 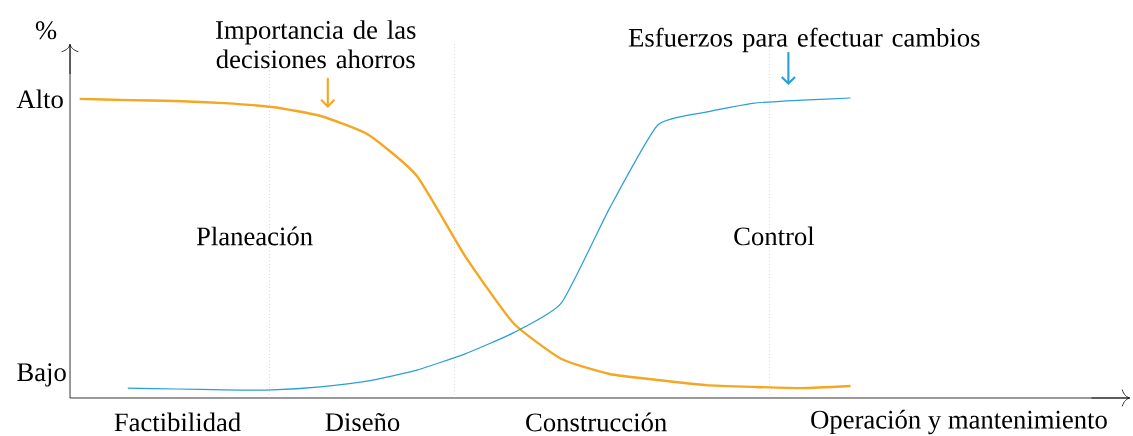 What do you see at coordinates (46, 30) in the screenshot?
I see `y-axis-title: %` at bounding box center [46, 30].